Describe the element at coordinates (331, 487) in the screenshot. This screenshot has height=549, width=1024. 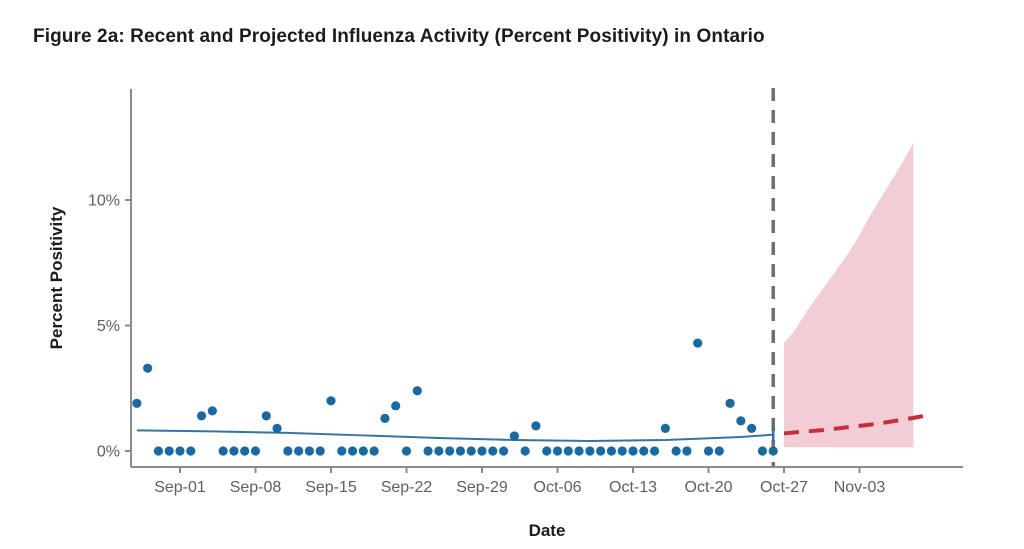
I see `x-tick-label: Sep-15` at that location.